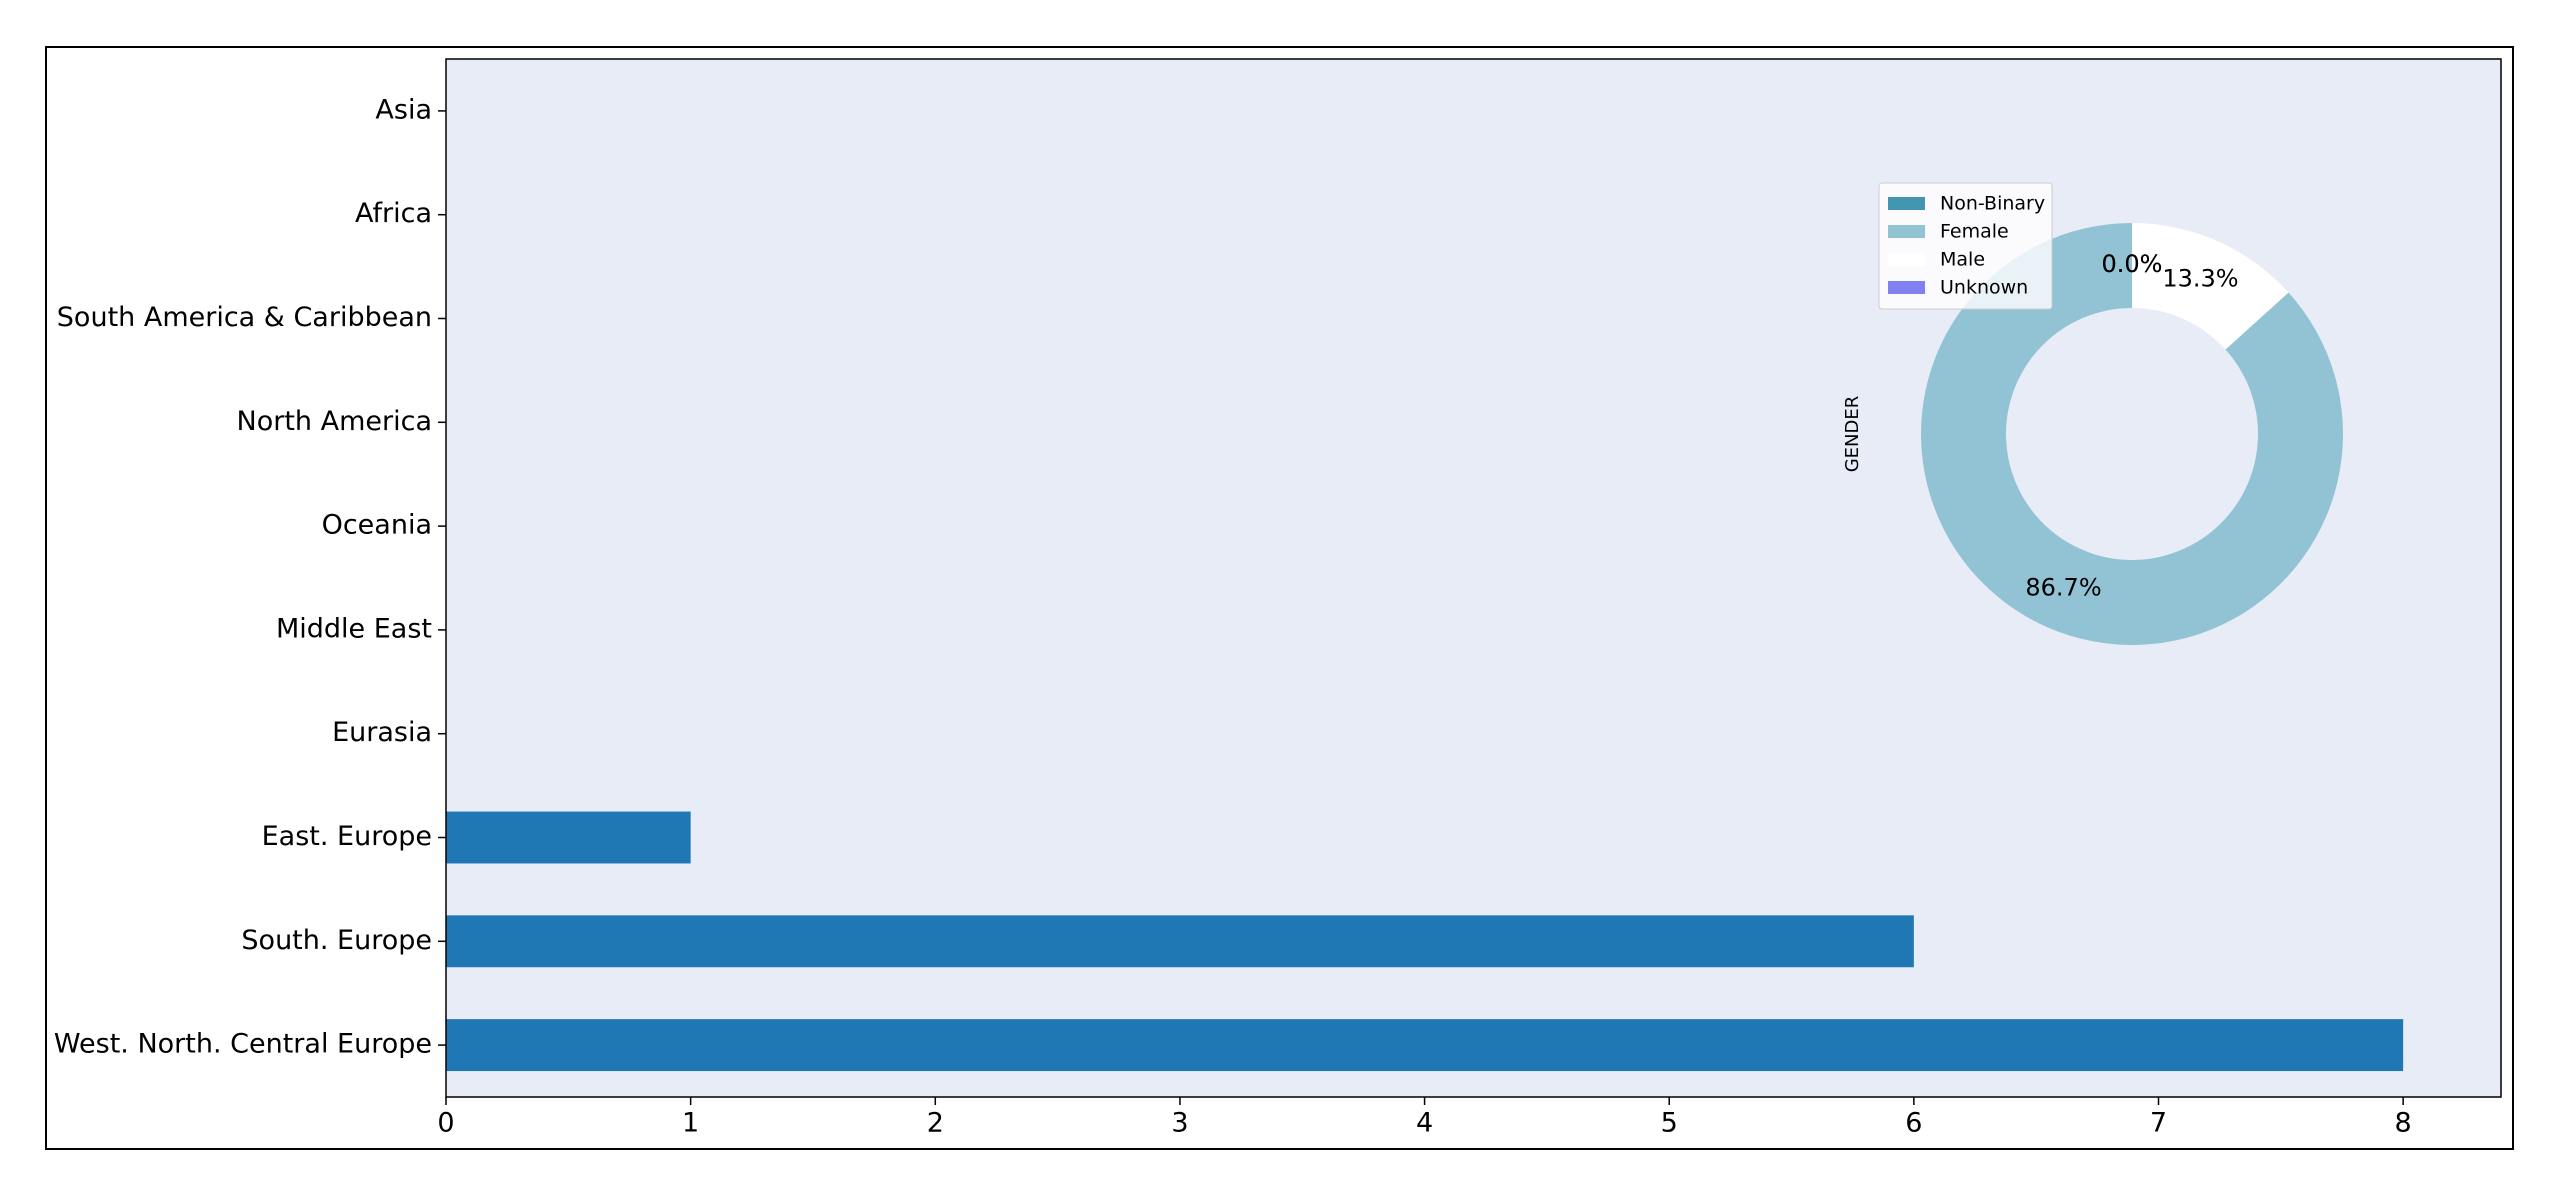 The width and height of the screenshot is (2560, 1197). Describe the element at coordinates (1984, 288) in the screenshot. I see `legend-label: Unknown` at that location.